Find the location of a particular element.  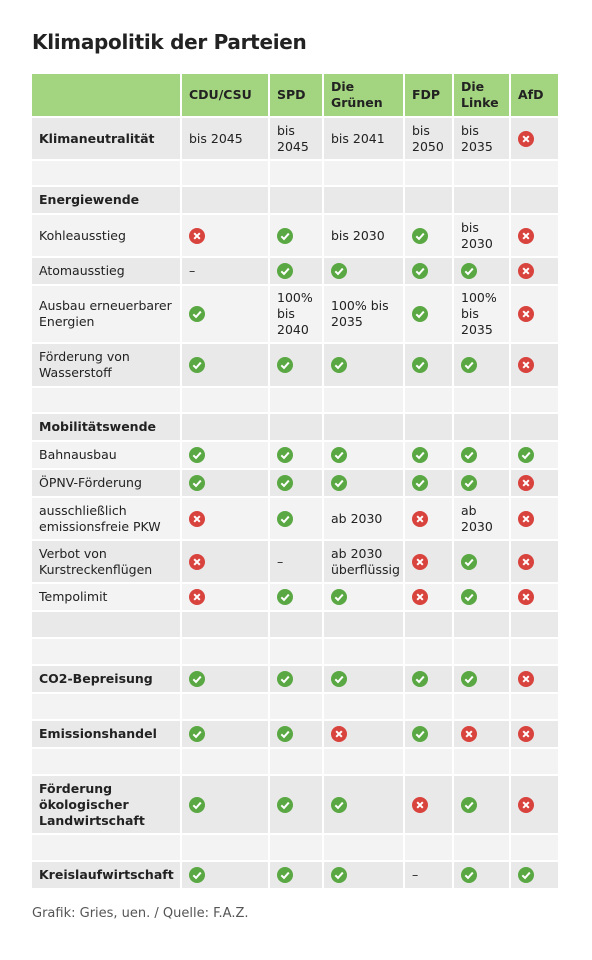

table-cell: – is located at coordinates (296, 561).